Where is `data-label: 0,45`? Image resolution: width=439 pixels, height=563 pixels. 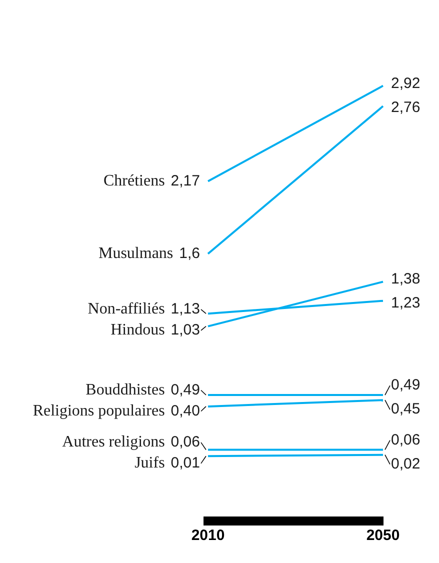 data-label: 0,45 is located at coordinates (405, 409).